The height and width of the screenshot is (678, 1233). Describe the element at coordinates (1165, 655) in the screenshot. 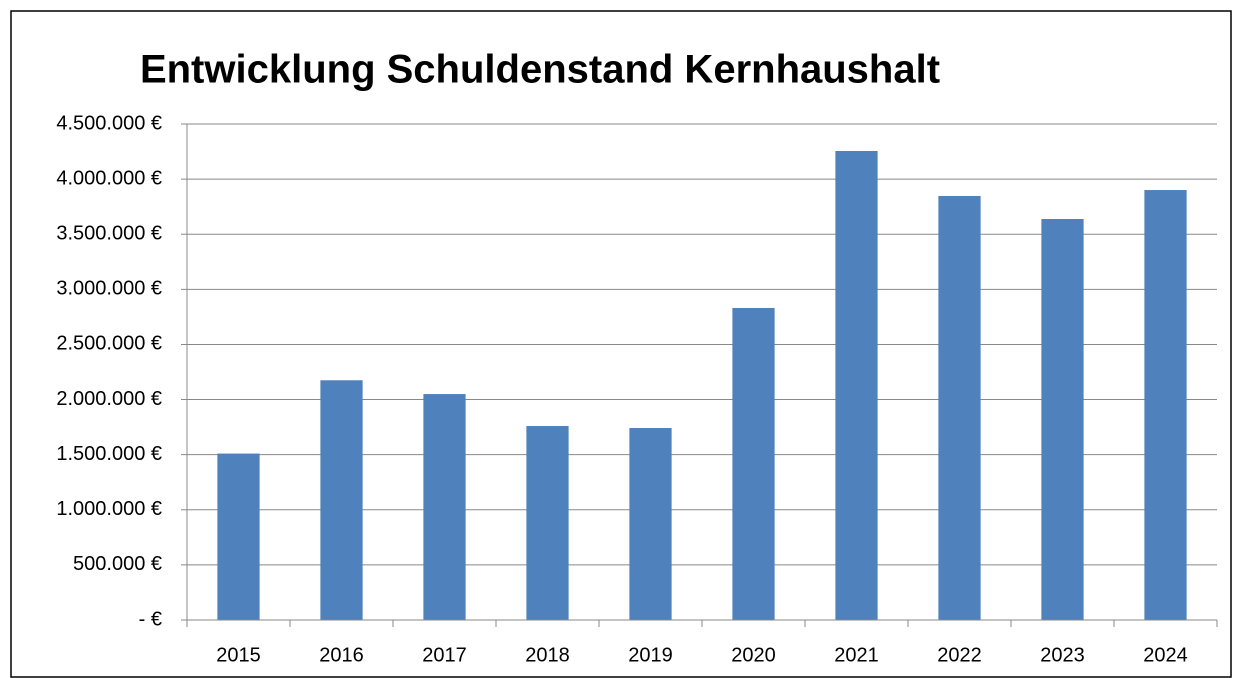

I see `x-tick-label: 2024` at that location.